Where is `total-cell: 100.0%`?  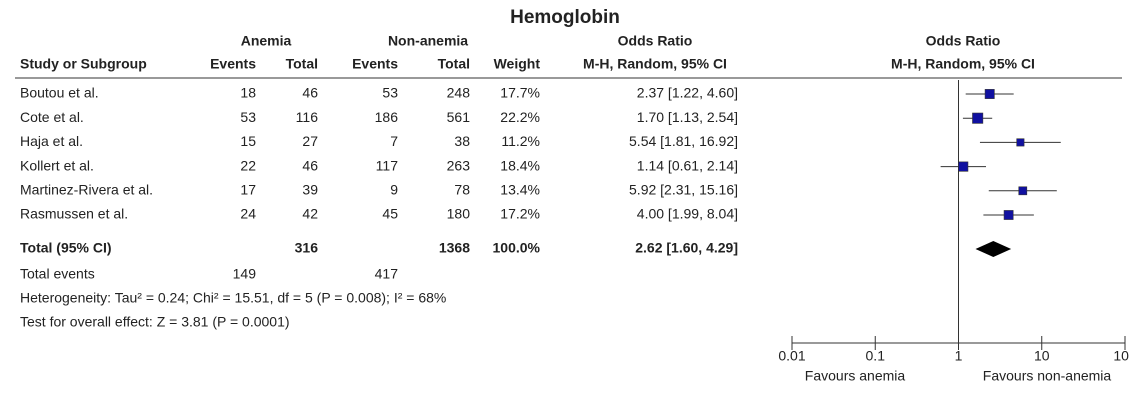
total-cell: 100.0% is located at coordinates (517, 248).